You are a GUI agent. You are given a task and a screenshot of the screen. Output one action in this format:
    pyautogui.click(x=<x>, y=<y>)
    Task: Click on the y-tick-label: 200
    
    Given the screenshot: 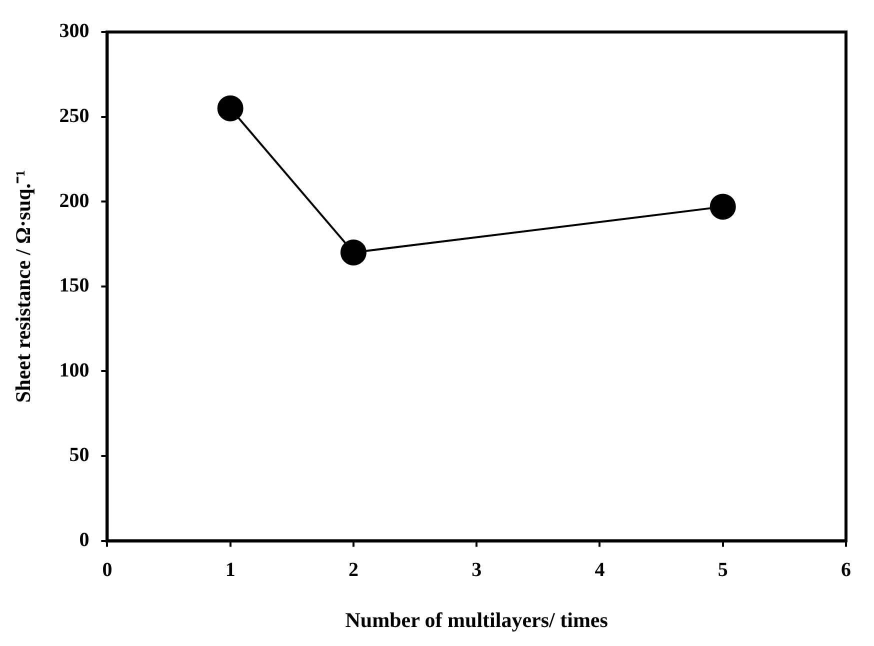 What is the action you would take?
    pyautogui.click(x=74, y=201)
    